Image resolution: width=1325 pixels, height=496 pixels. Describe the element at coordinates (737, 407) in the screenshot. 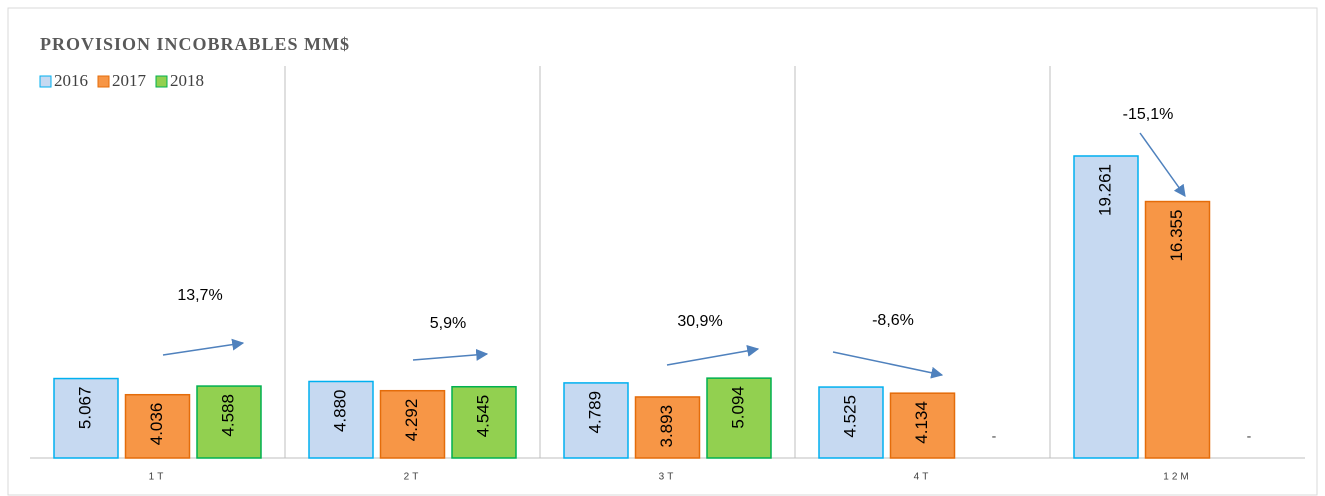

I see `data-label: 5.094` at that location.